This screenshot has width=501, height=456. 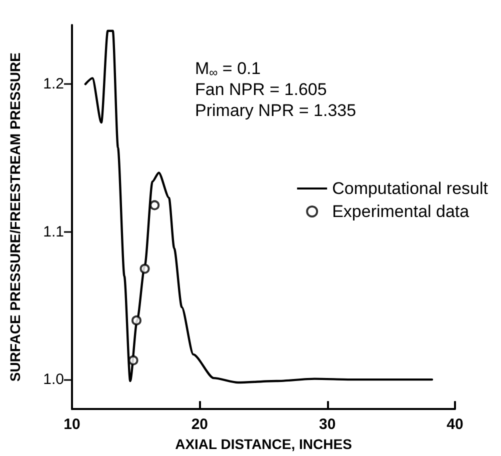 What do you see at coordinates (228, 69) in the screenshot?
I see `annotation: M∞ = 0.1` at bounding box center [228, 69].